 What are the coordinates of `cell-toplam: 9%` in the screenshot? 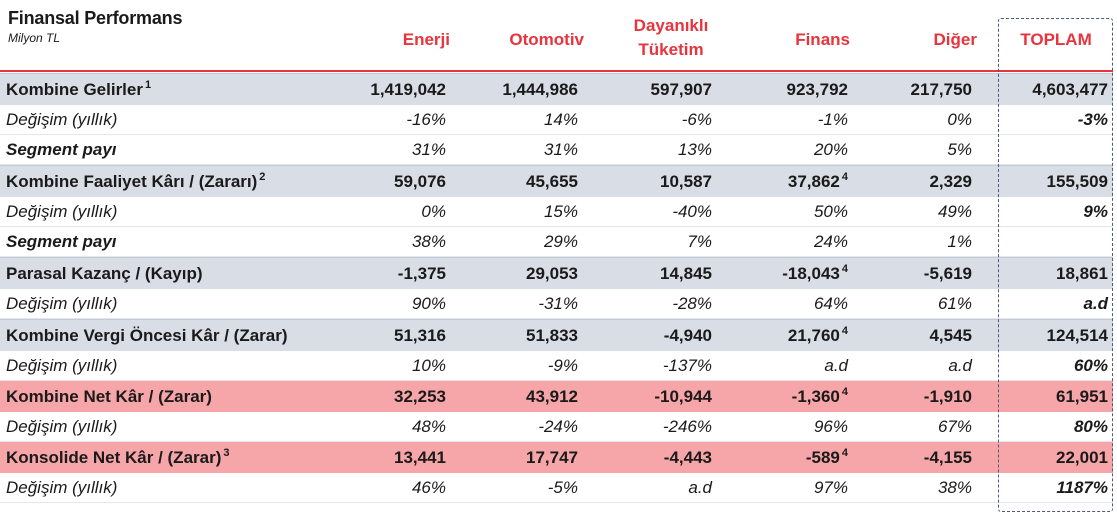 It's located at (1095, 211).